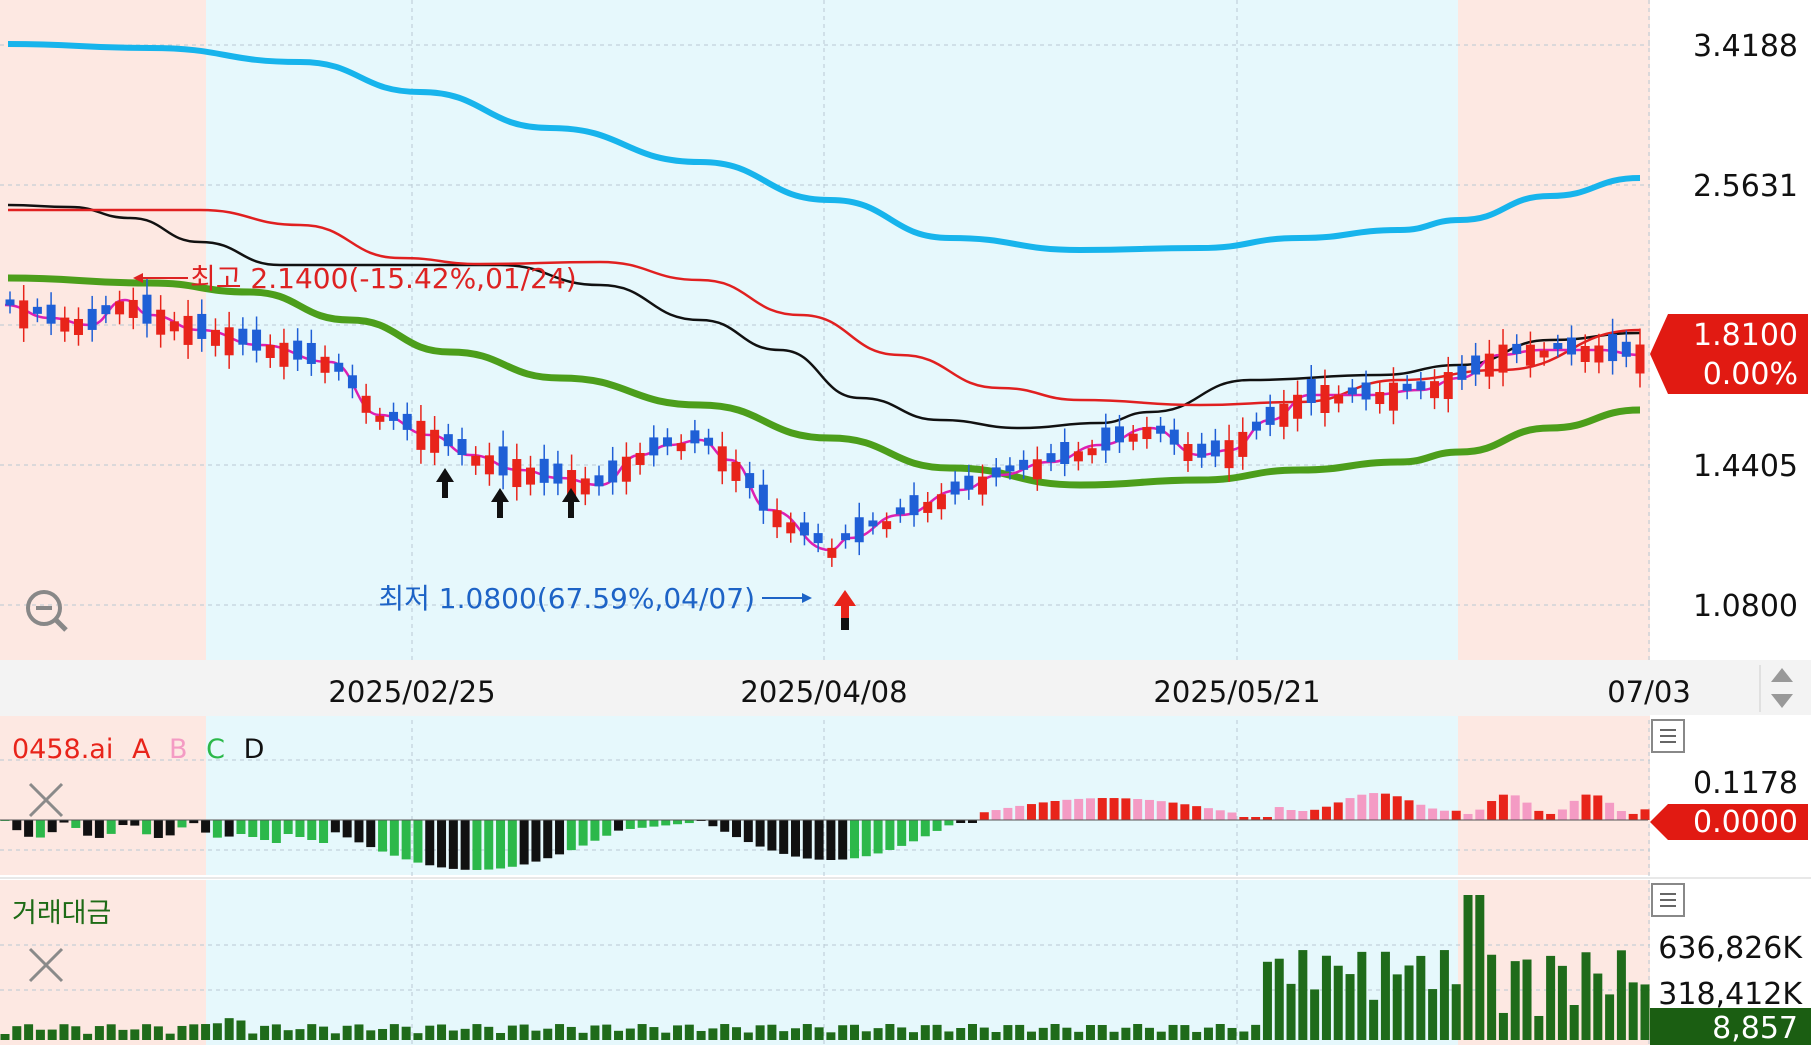 Image resolution: width=1811 pixels, height=1045 pixels. Describe the element at coordinates (1668, 736) in the screenshot. I see `indicator-menu-icon` at that location.